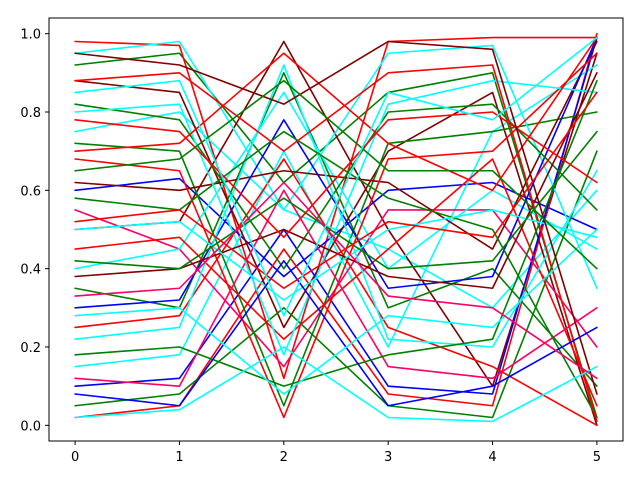 This screenshot has height=480, width=640. Describe the element at coordinates (34, 231) in the screenshot. I see `y-axis: 0.0 0.2 0.4 0.6 0.8 1.0` at that location.